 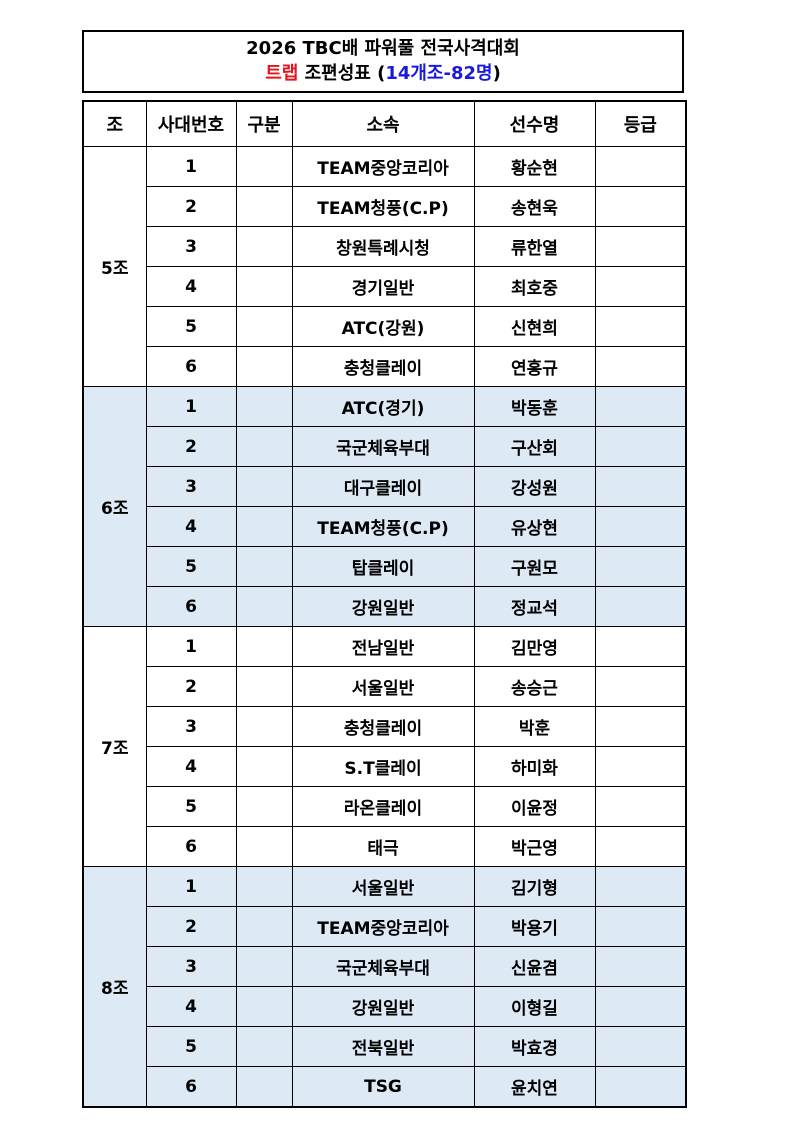 I want to click on table-row: 3 대구클레이 강성원, so click(x=385, y=486).